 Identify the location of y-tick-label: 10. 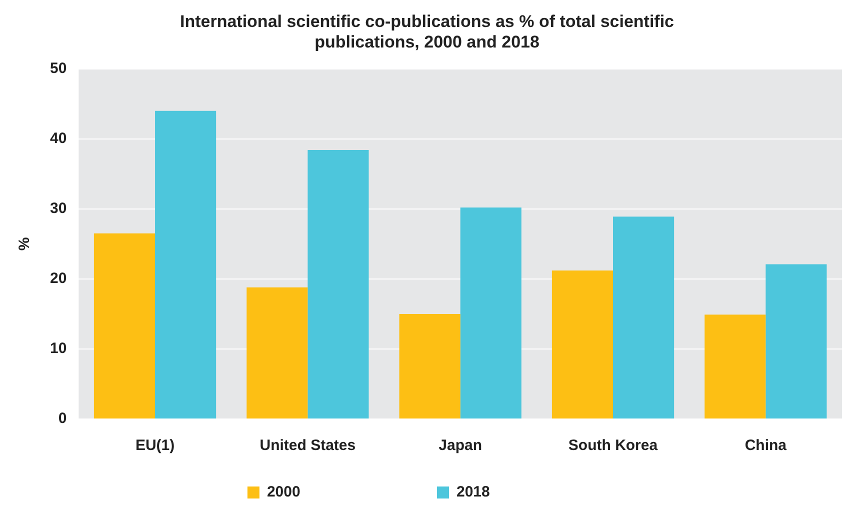
(58, 349).